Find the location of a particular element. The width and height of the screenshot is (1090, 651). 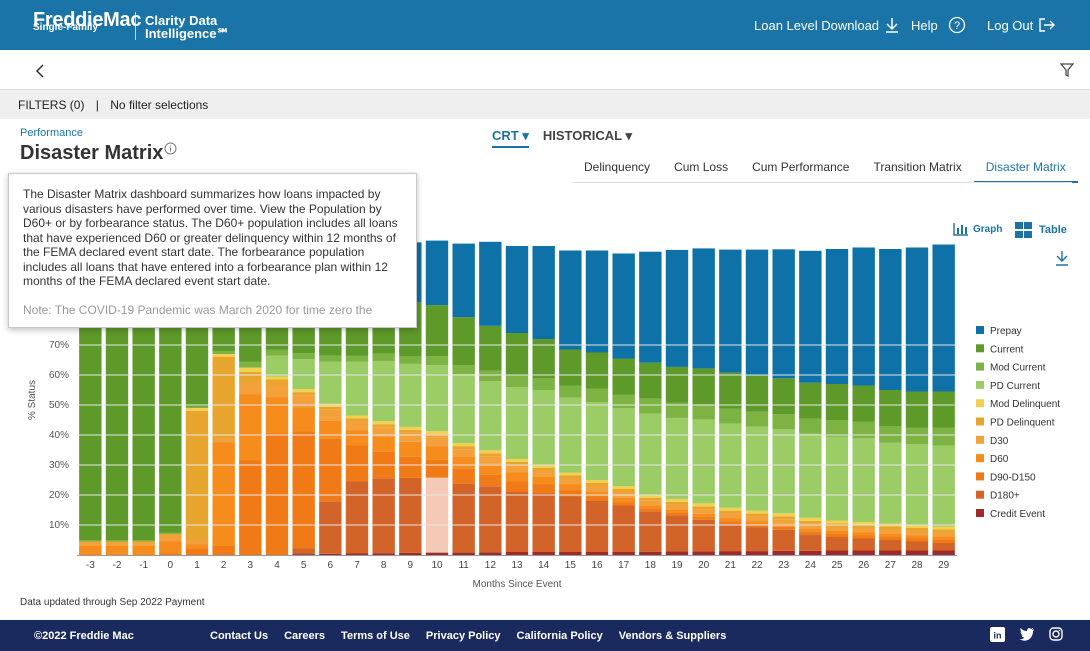

twitter-icon is located at coordinates (1027, 634).